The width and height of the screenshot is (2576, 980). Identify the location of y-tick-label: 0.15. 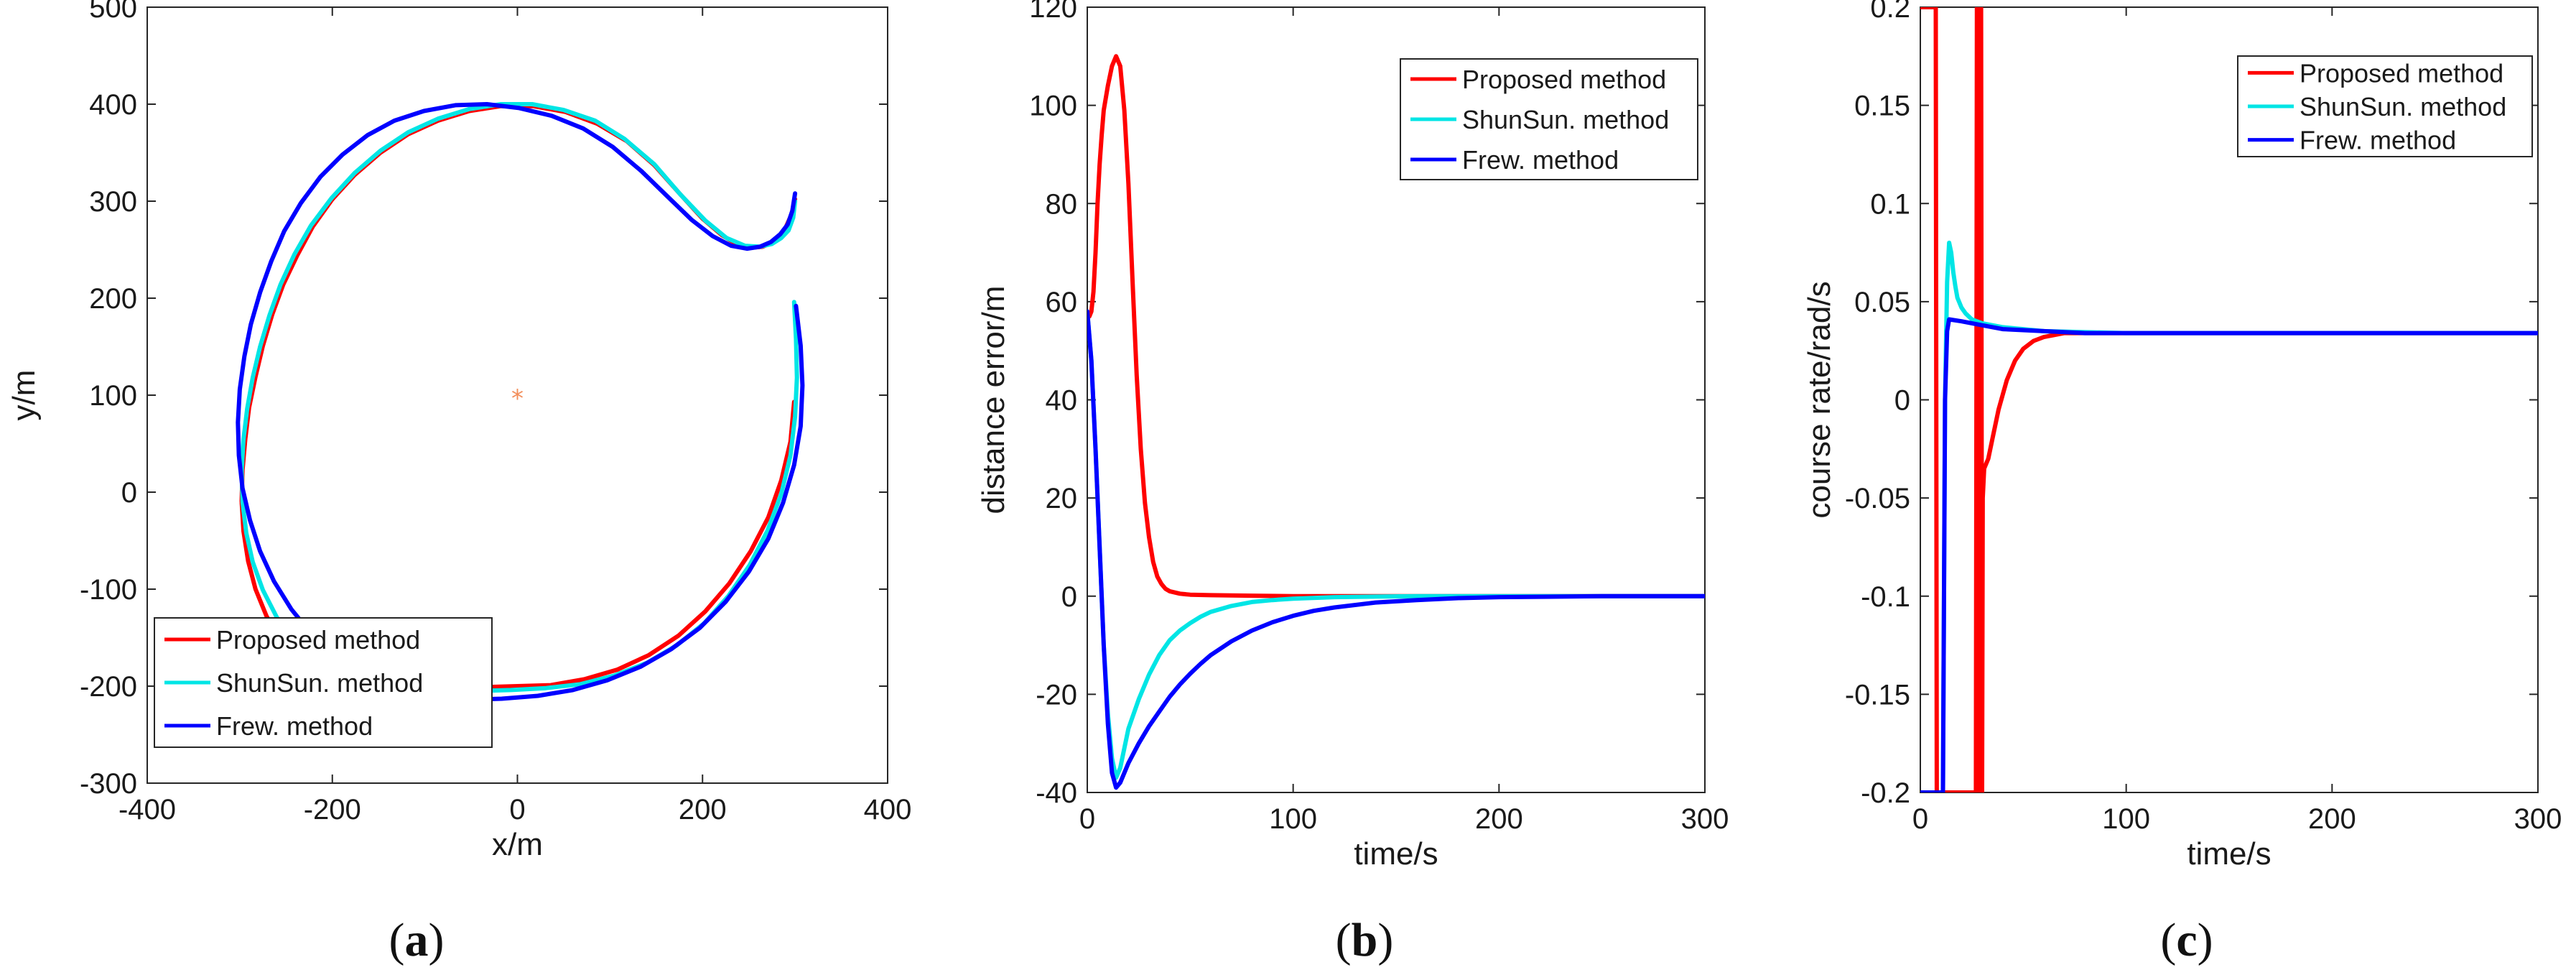
(1882, 107).